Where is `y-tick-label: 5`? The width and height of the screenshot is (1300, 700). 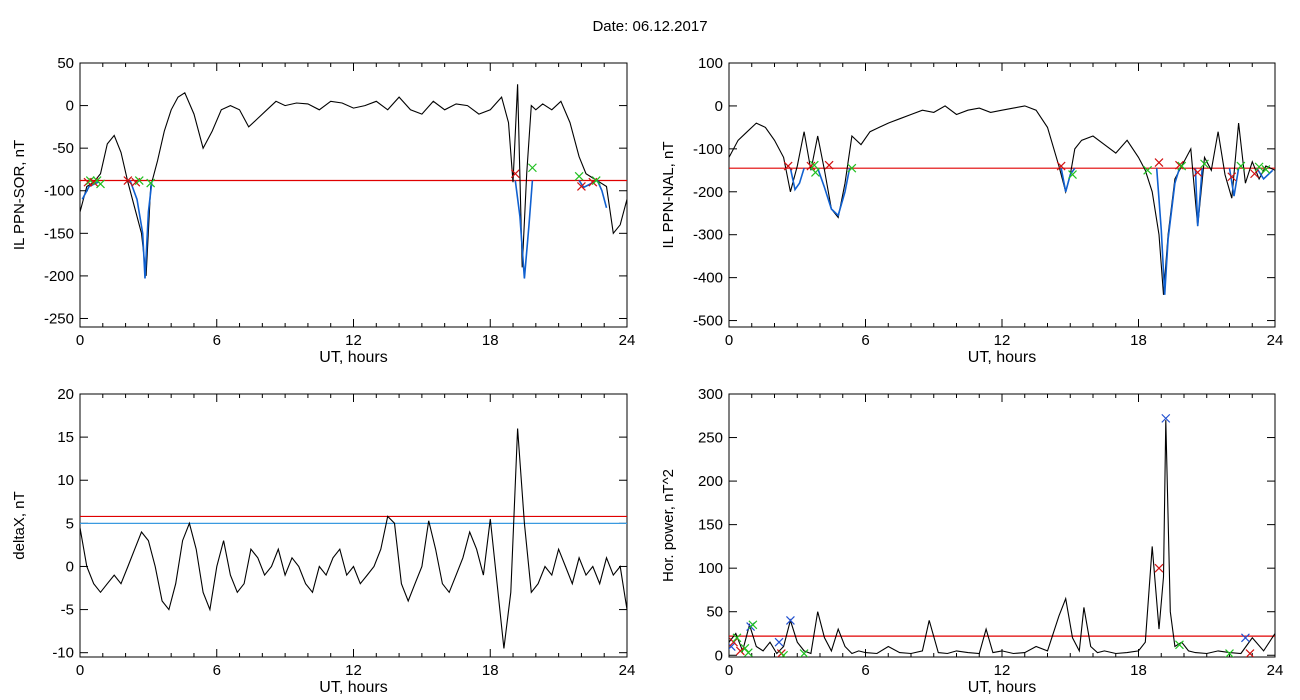 y-tick-label: 5 is located at coordinates (70, 523).